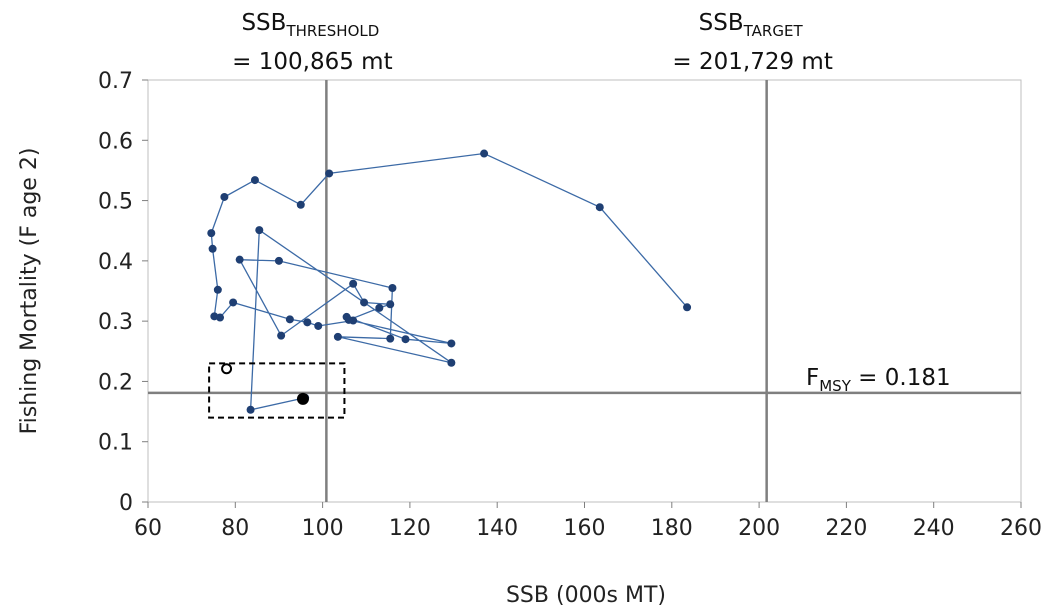  What do you see at coordinates (812, 378) in the screenshot?
I see `ref-label-main: F` at bounding box center [812, 378].